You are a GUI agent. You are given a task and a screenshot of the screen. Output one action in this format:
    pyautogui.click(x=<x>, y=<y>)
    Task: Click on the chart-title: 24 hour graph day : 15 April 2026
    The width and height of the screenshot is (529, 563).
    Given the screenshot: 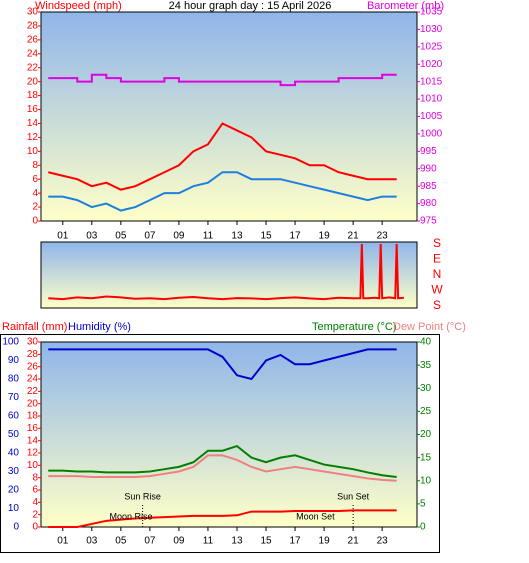 What is the action you would take?
    pyautogui.click(x=250, y=6)
    